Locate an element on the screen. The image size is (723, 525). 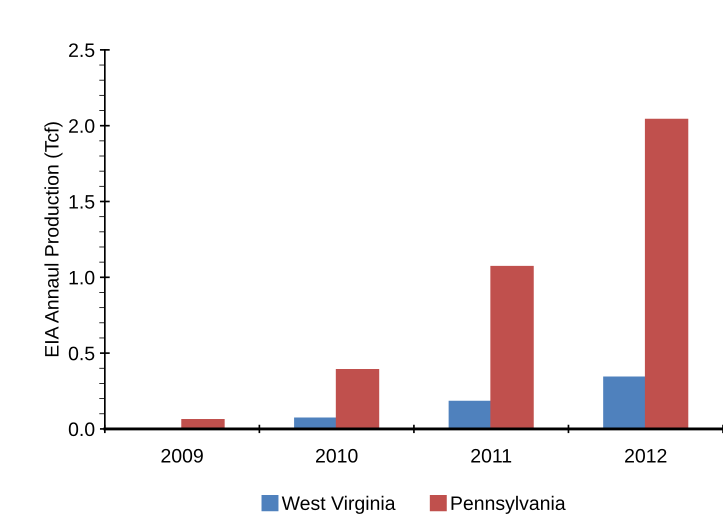
y-tick-label: 0.0 is located at coordinates (81, 429).